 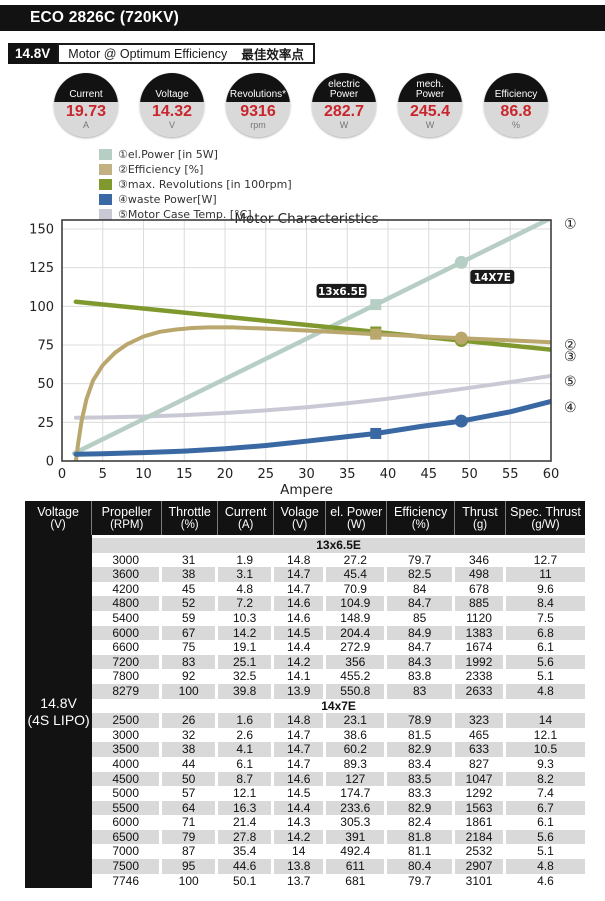 I want to click on table-cell: 2633, so click(x=480, y=691).